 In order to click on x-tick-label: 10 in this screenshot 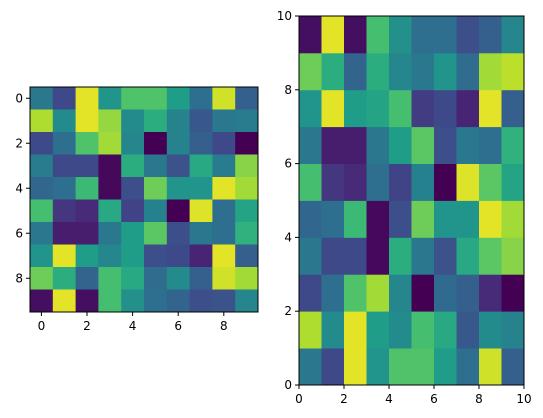, I will do `click(523, 399)`.